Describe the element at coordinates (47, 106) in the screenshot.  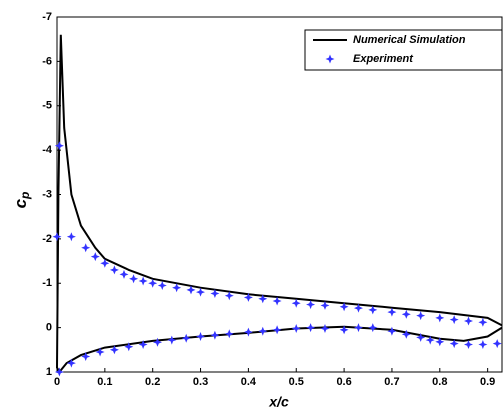
I see `y-tick-label: -5` at that location.